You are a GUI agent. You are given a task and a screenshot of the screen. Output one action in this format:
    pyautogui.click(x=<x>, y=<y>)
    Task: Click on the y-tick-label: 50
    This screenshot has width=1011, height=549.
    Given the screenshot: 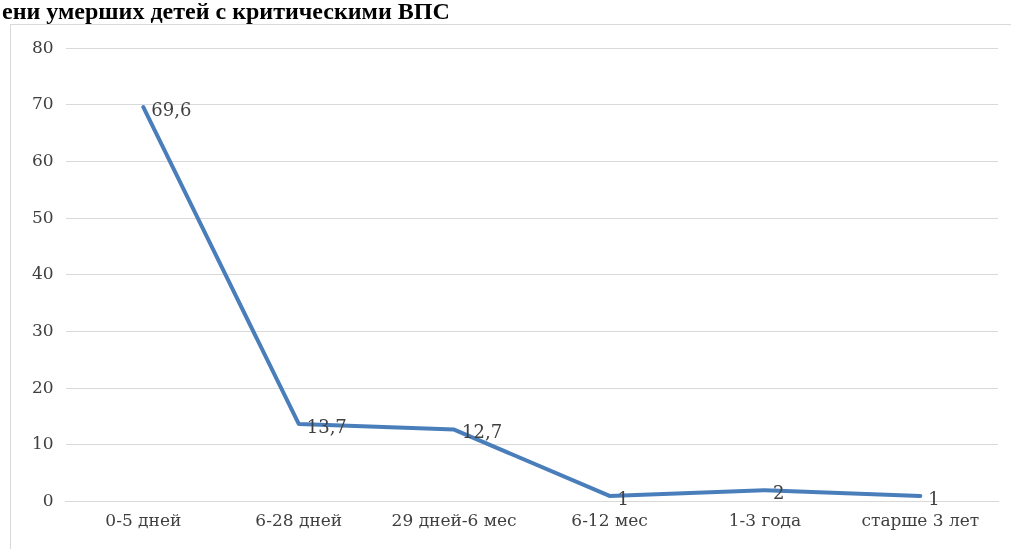 What is the action you would take?
    pyautogui.click(x=42, y=216)
    